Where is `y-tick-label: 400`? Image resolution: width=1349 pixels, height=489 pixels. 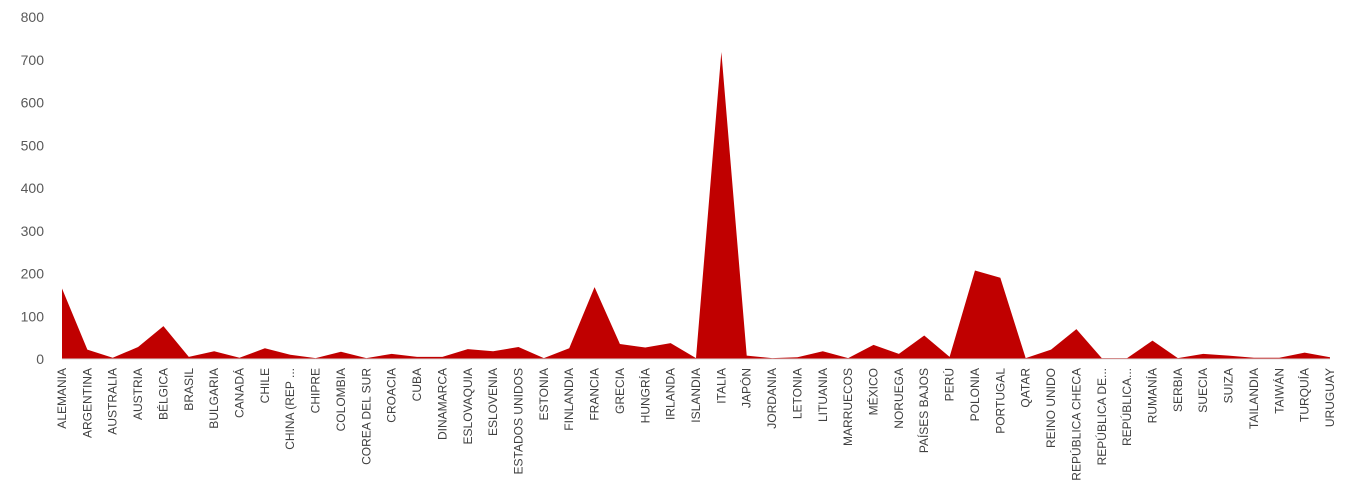
y-tick-label: 400 is located at coordinates (33, 188).